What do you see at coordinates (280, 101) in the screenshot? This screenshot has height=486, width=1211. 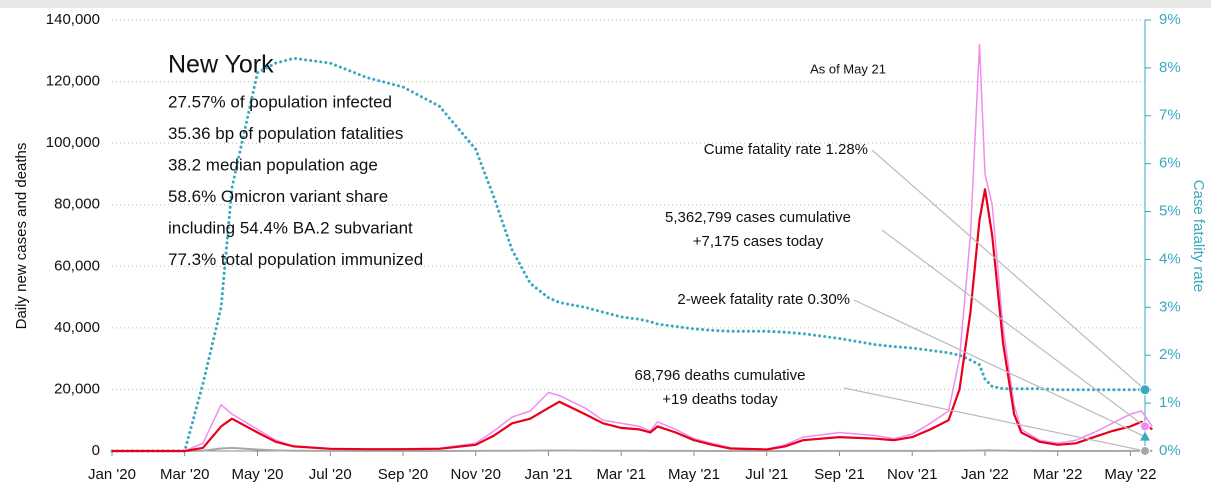 I see `info-line: 27.57% of population infected` at bounding box center [280, 101].